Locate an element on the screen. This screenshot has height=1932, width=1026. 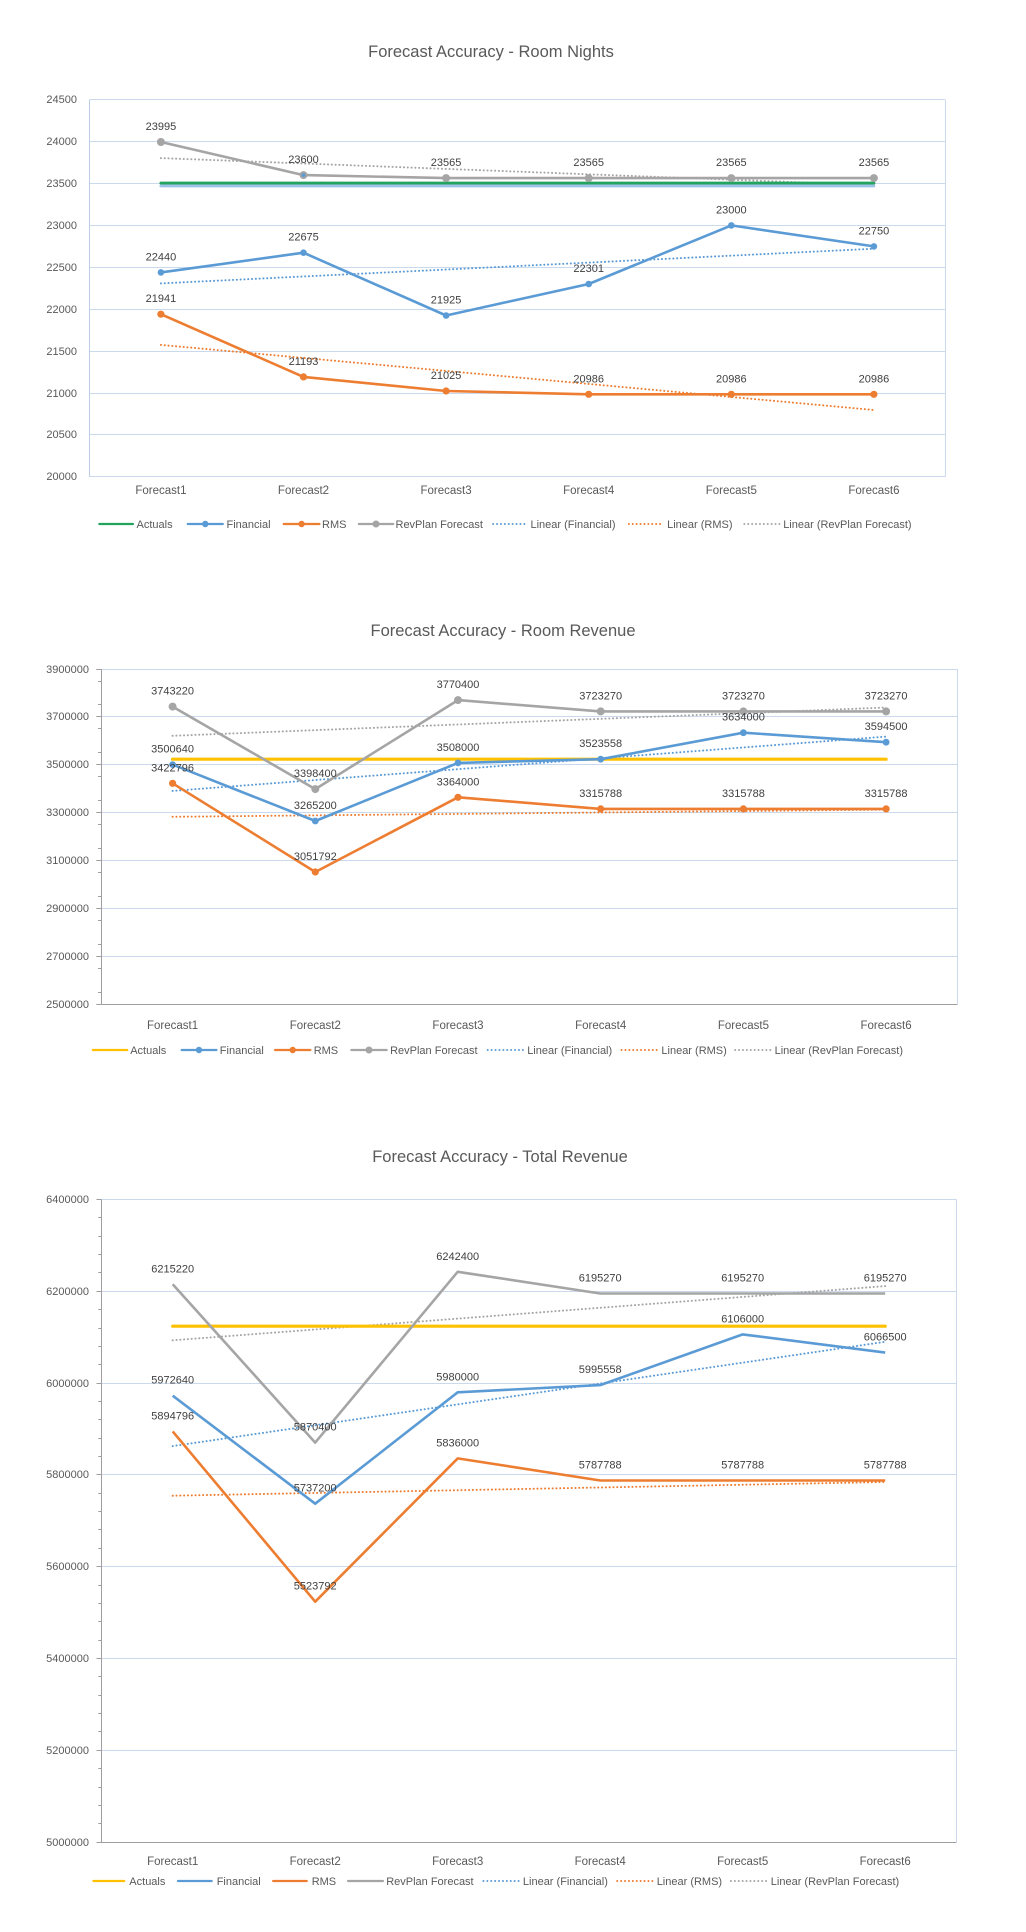
svg-text: 3523558 is located at coordinates (600, 744).